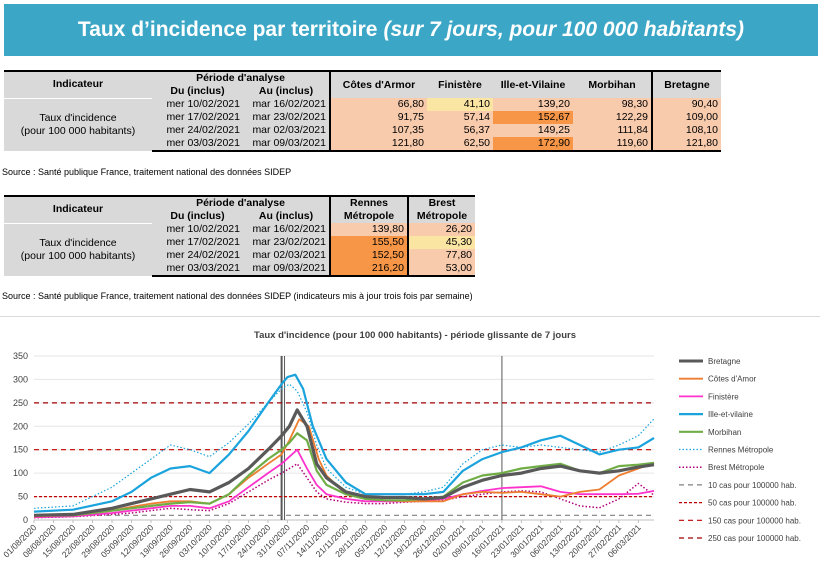 The width and height of the screenshot is (820, 574). What do you see at coordinates (23, 497) in the screenshot?
I see `y-tick-label: 50` at bounding box center [23, 497].